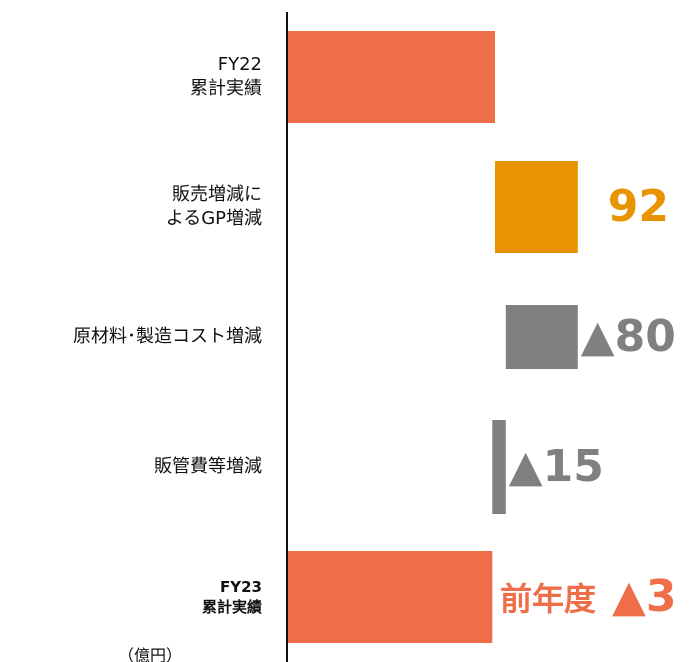 The height and width of the screenshot is (662, 700). I want to click on category-label: 販管費等増減, so click(208, 466).